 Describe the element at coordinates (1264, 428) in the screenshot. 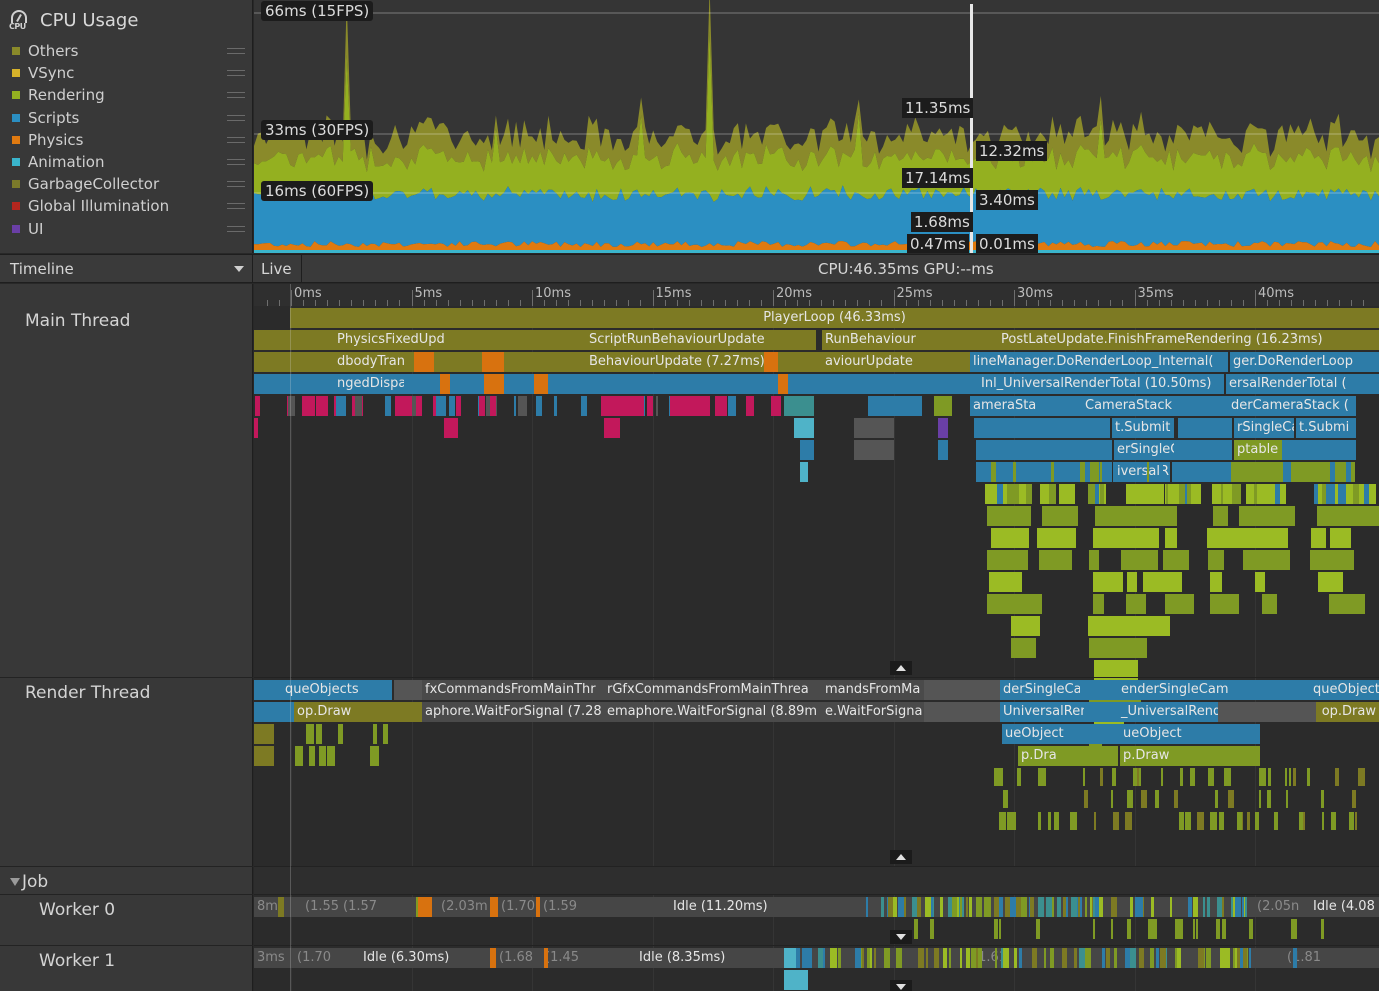

I see `sample-single-cam: rSingleCa` at that location.